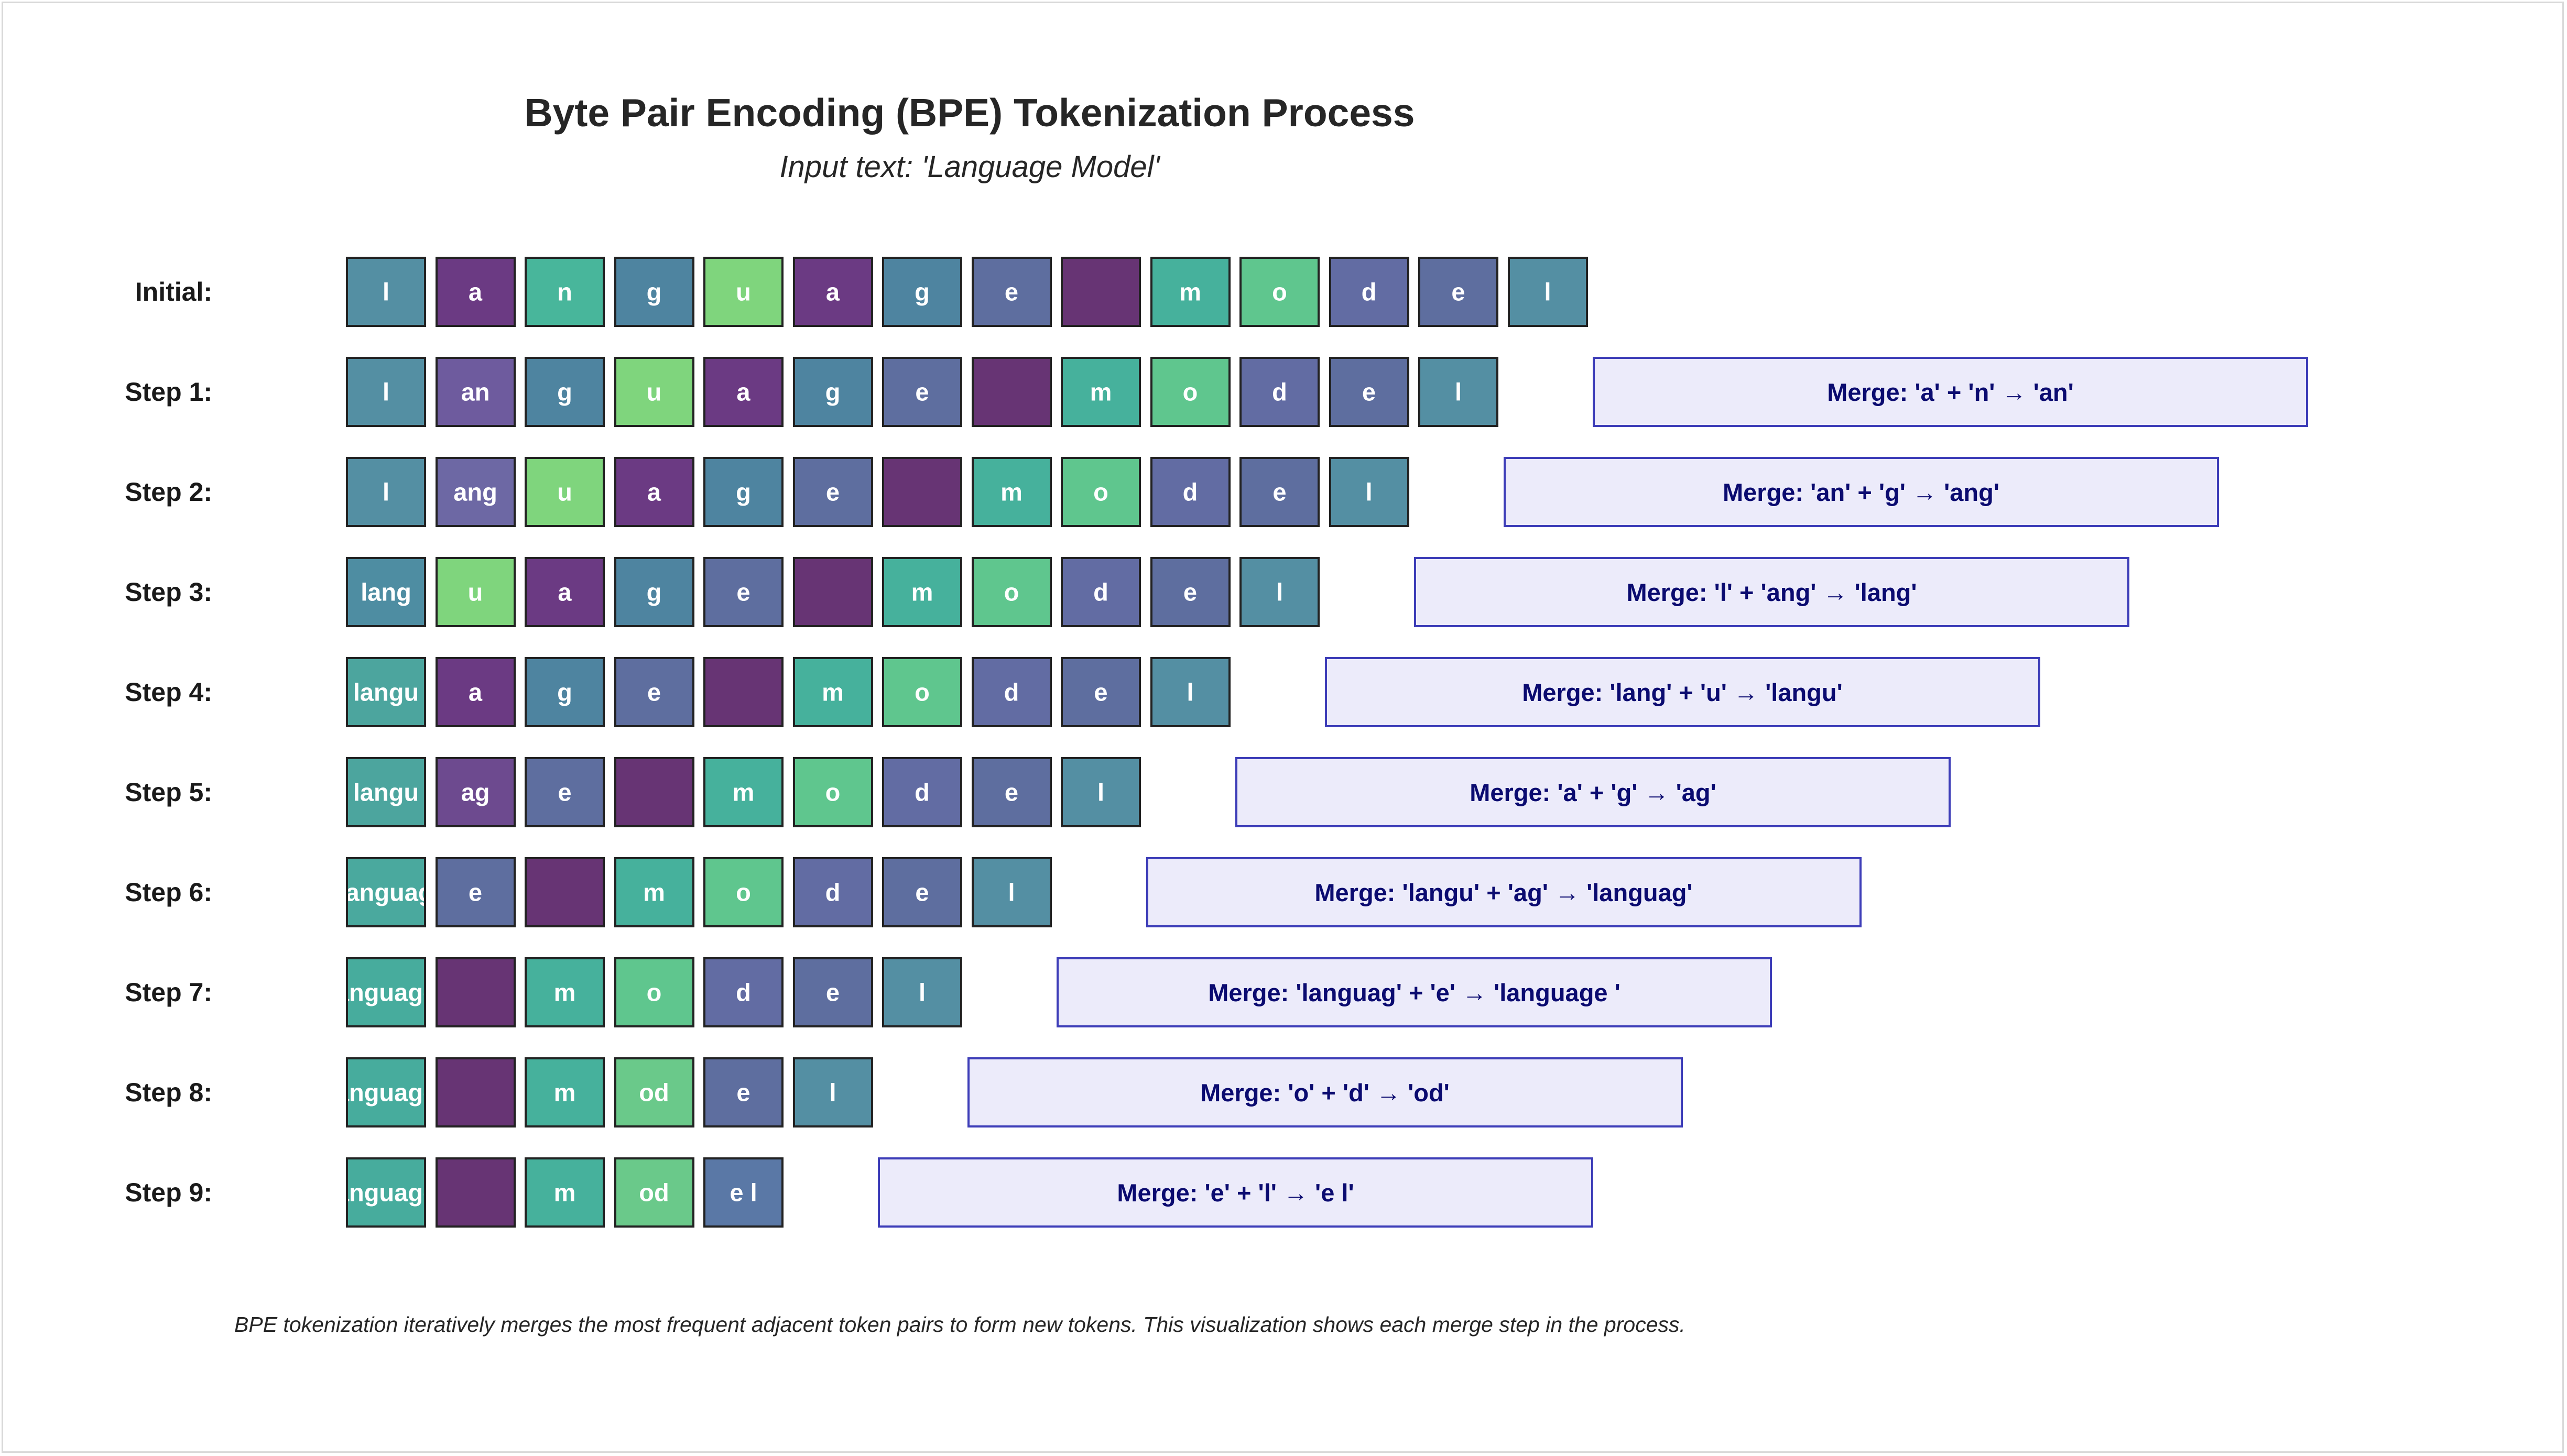  I want to click on merge-rule-text: Merge: 'an' + 'g' → 'ang', so click(1861, 492).